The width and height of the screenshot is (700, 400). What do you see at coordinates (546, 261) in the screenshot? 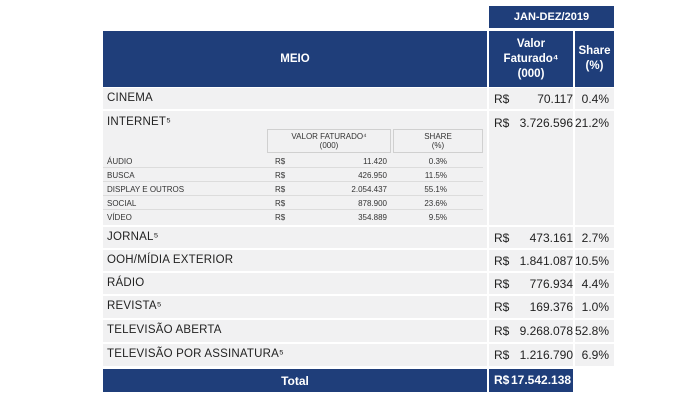
I see `row-value: 1.841.087` at bounding box center [546, 261].